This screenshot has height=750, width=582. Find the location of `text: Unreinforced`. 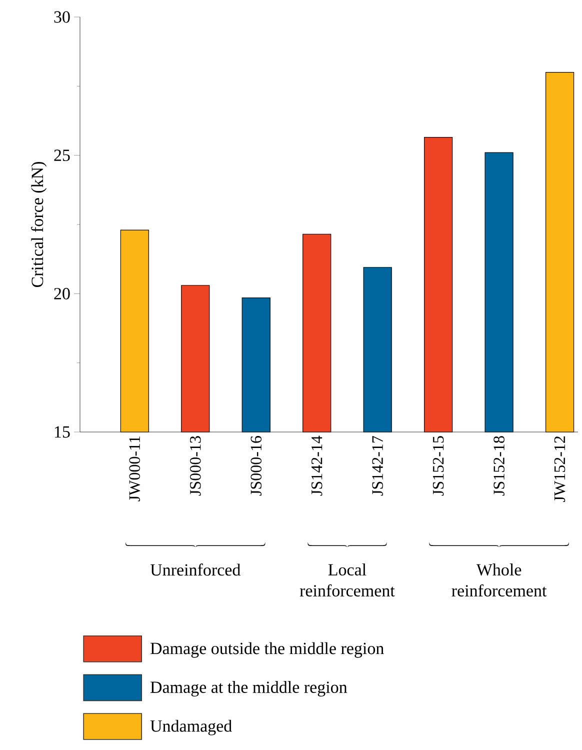

text: Unreinforced is located at coordinates (195, 570).